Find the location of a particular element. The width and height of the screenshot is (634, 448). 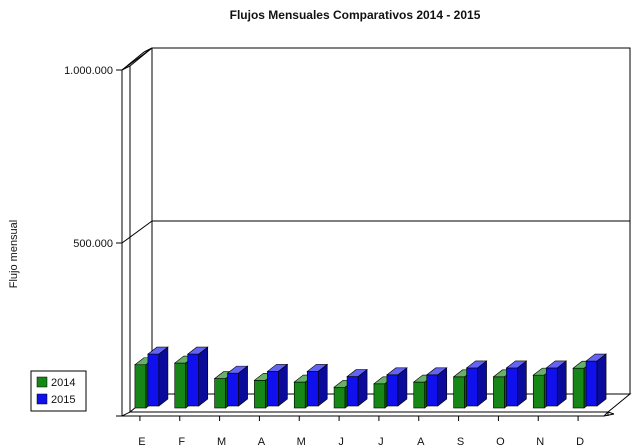

legend-label: 2014 is located at coordinates (63, 383).